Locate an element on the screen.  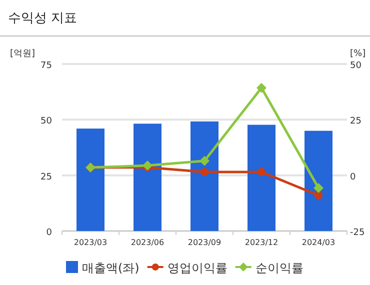
y2-axis-title: [%] is located at coordinates (358, 54).